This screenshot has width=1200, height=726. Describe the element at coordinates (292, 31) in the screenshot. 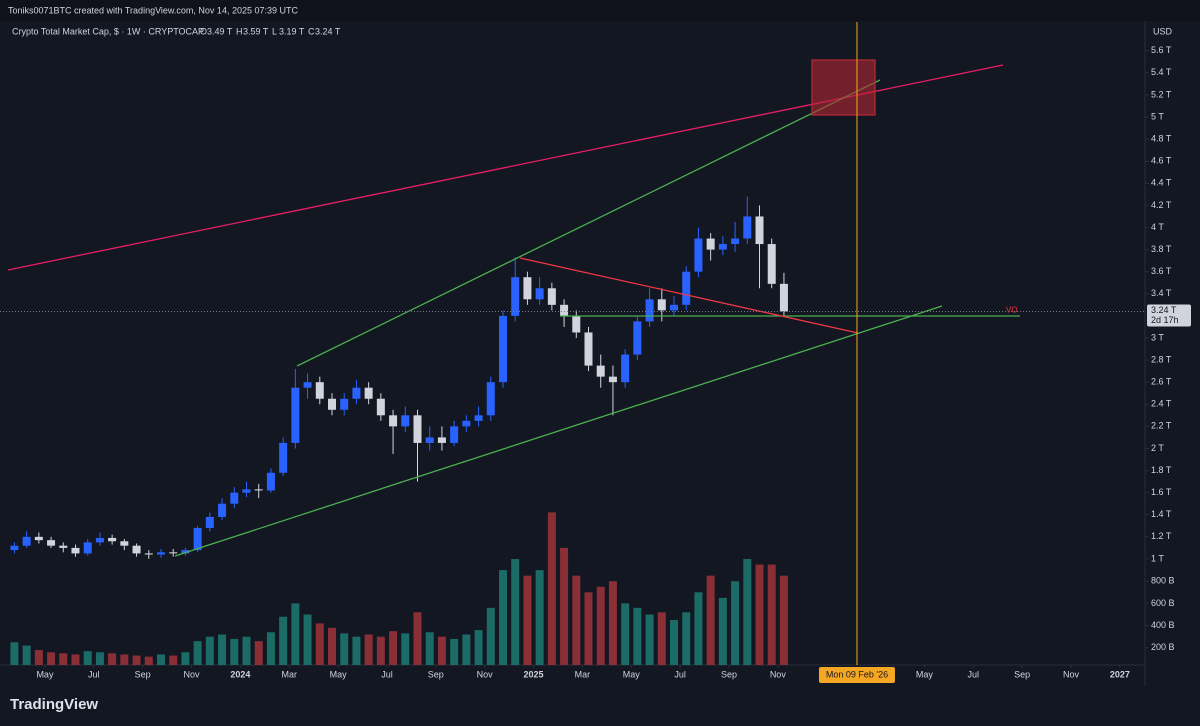

I see `ohlc-value: 3.19 T` at that location.